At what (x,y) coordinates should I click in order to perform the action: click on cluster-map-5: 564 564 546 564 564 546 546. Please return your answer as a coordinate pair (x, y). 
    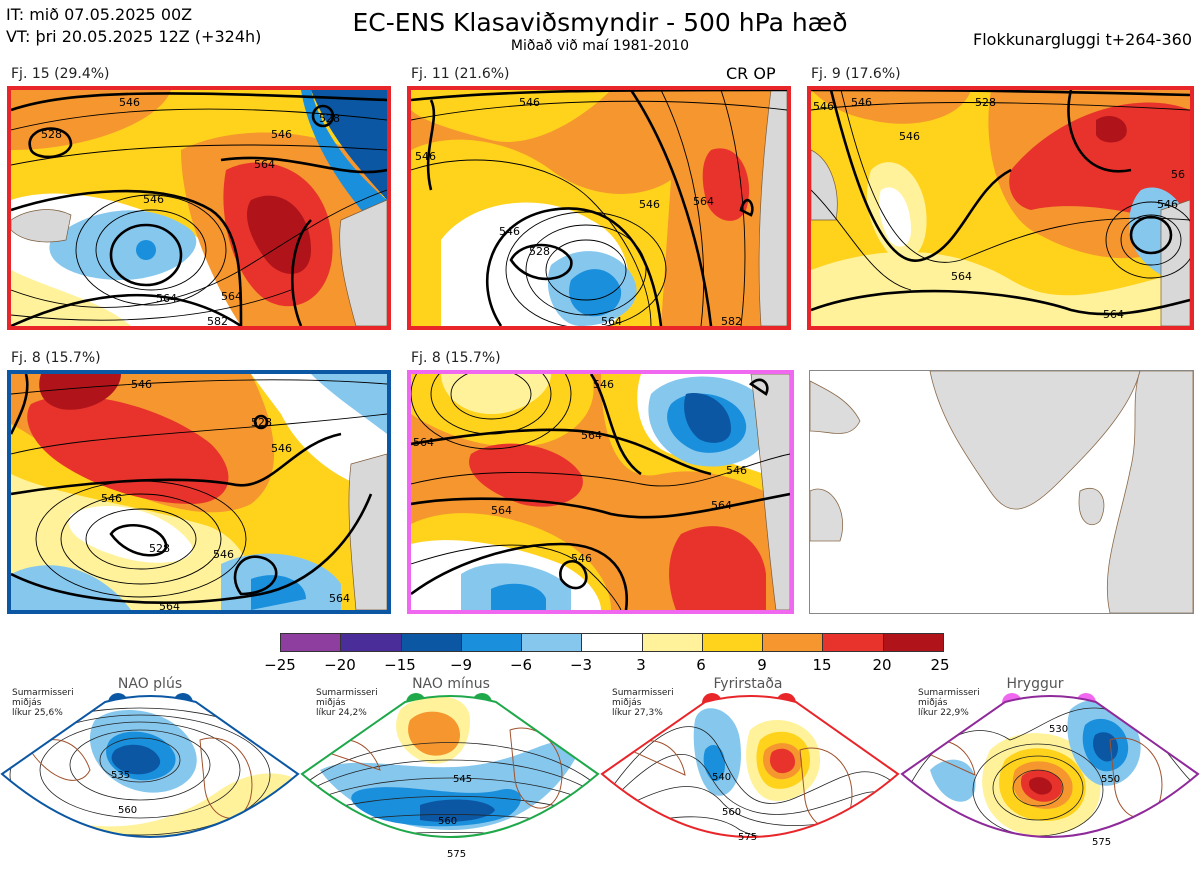
    Looking at the image, I should click on (600, 492).